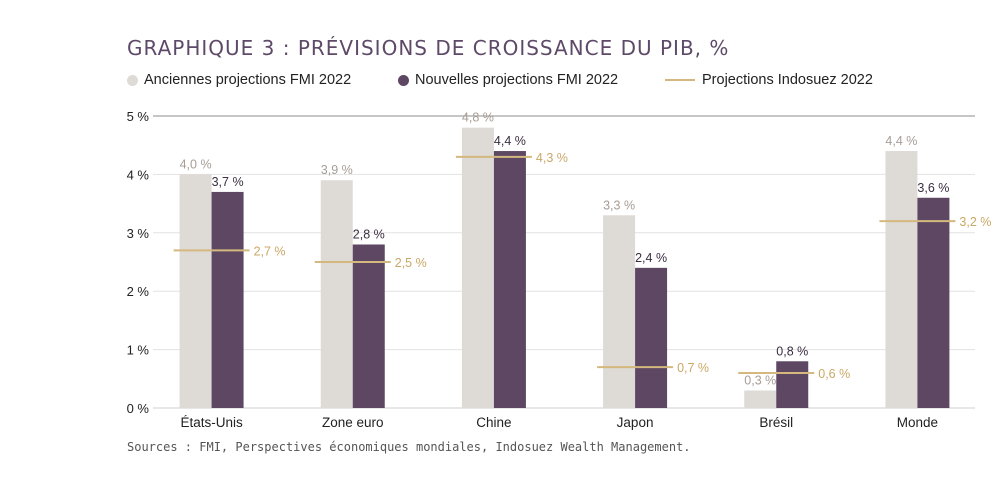  Describe the element at coordinates (975, 222) in the screenshot. I see `indosuez-label: 3,2 %` at that location.